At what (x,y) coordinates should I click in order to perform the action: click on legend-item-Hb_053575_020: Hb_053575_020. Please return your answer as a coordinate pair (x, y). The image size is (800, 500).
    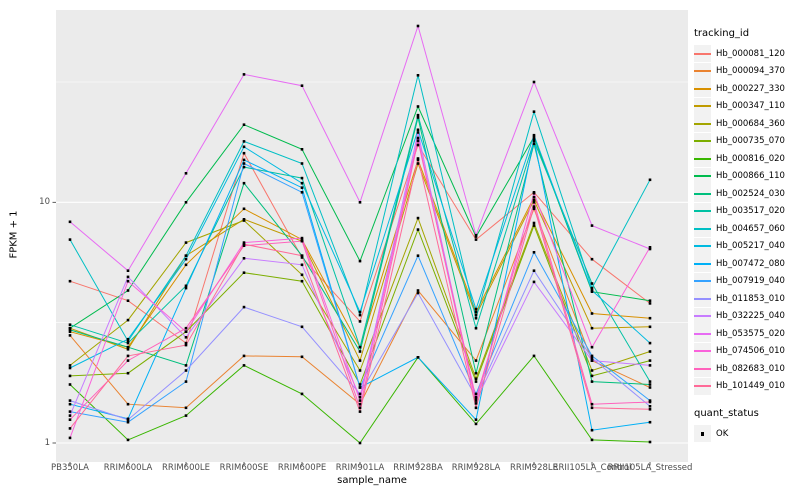
    Looking at the image, I should click on (746, 334).